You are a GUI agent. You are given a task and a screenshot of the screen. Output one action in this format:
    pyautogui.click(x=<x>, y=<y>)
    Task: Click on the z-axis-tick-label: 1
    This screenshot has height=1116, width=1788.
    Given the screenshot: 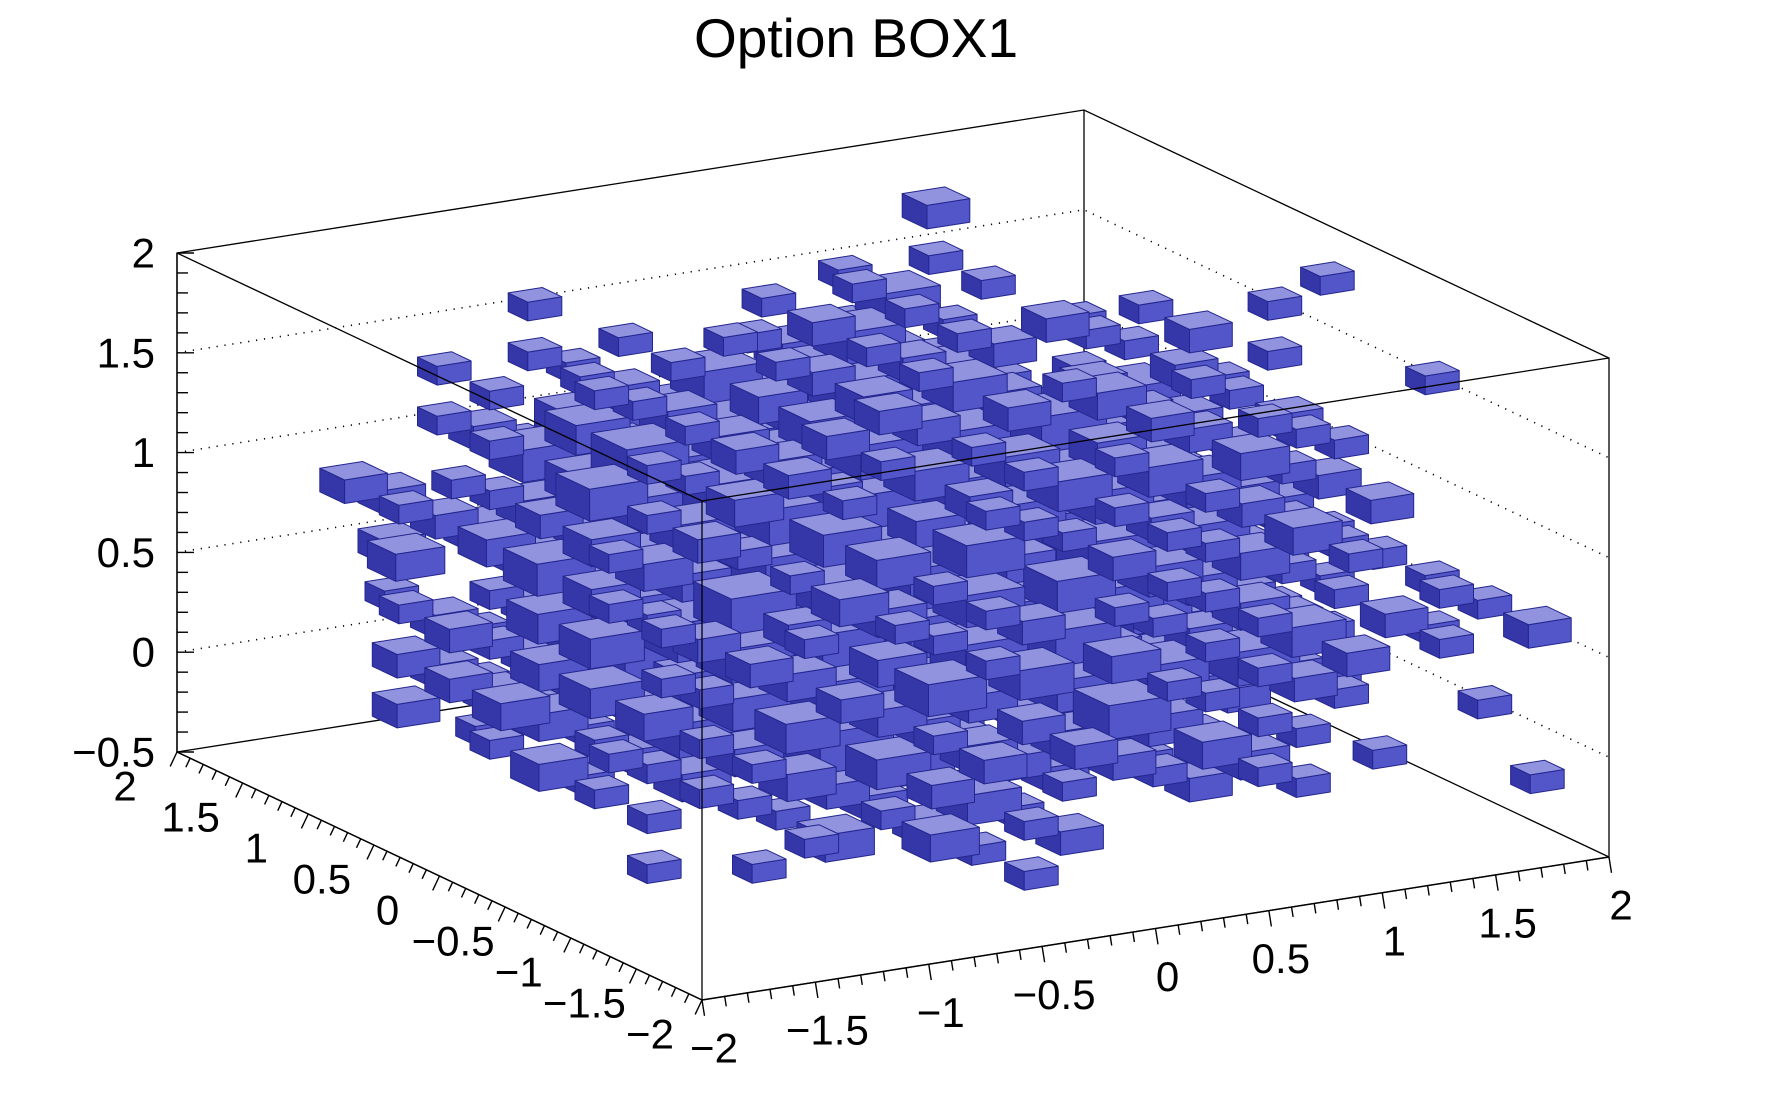 What is the action you would take?
    pyautogui.click(x=143, y=452)
    